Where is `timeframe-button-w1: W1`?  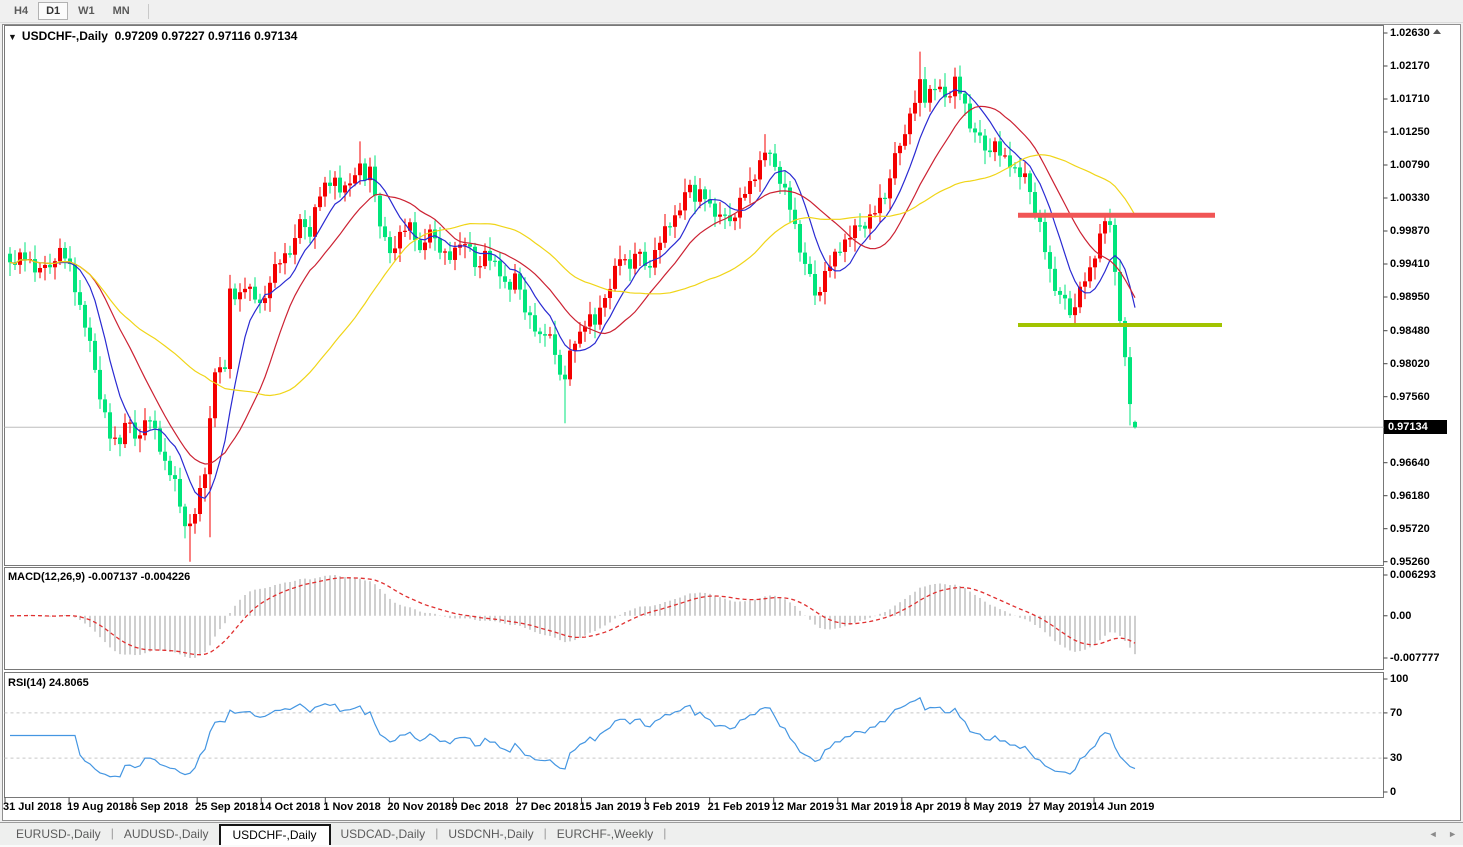
timeframe-button-w1: W1 is located at coordinates (86, 11).